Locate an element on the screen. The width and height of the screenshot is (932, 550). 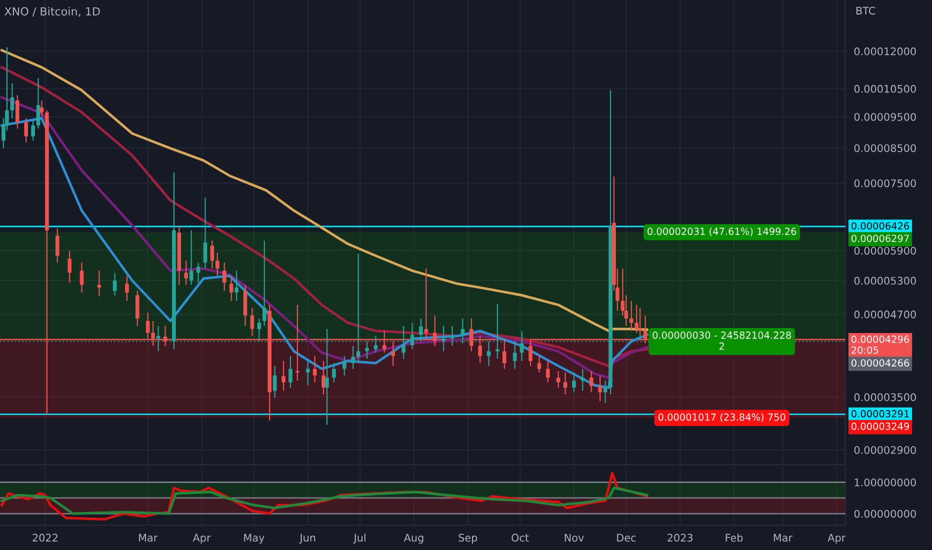
band-label: 0.00003249 is located at coordinates (880, 426).